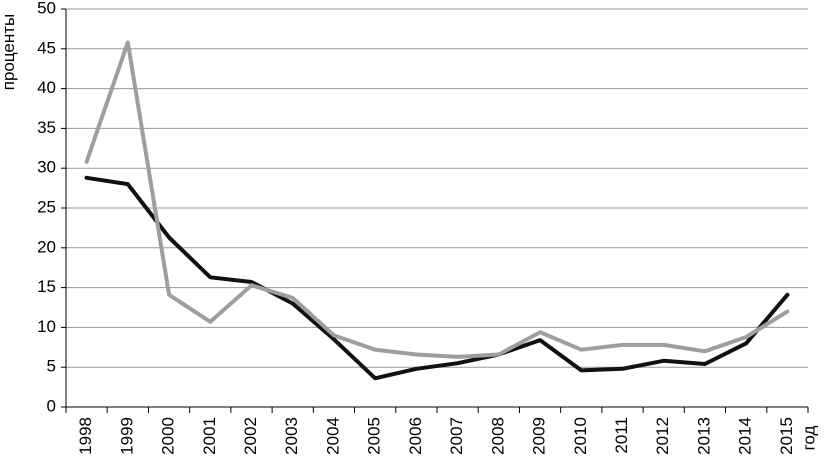 The height and width of the screenshot is (462, 830). Describe the element at coordinates (745, 436) in the screenshot. I see `x-tick-label: 2014` at that location.